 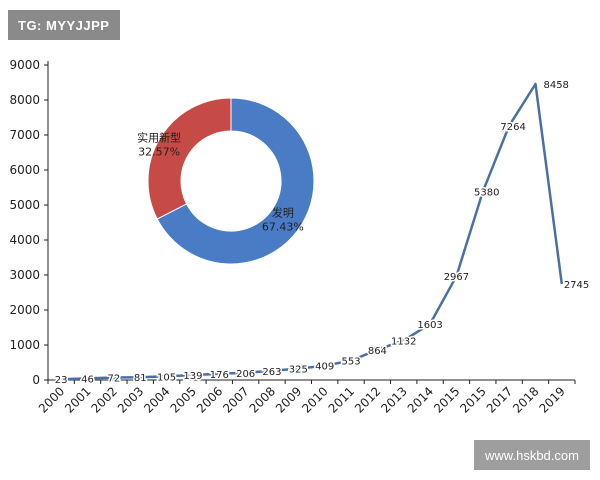 I want to click on x-tick-label: 2002, so click(x=103, y=399).